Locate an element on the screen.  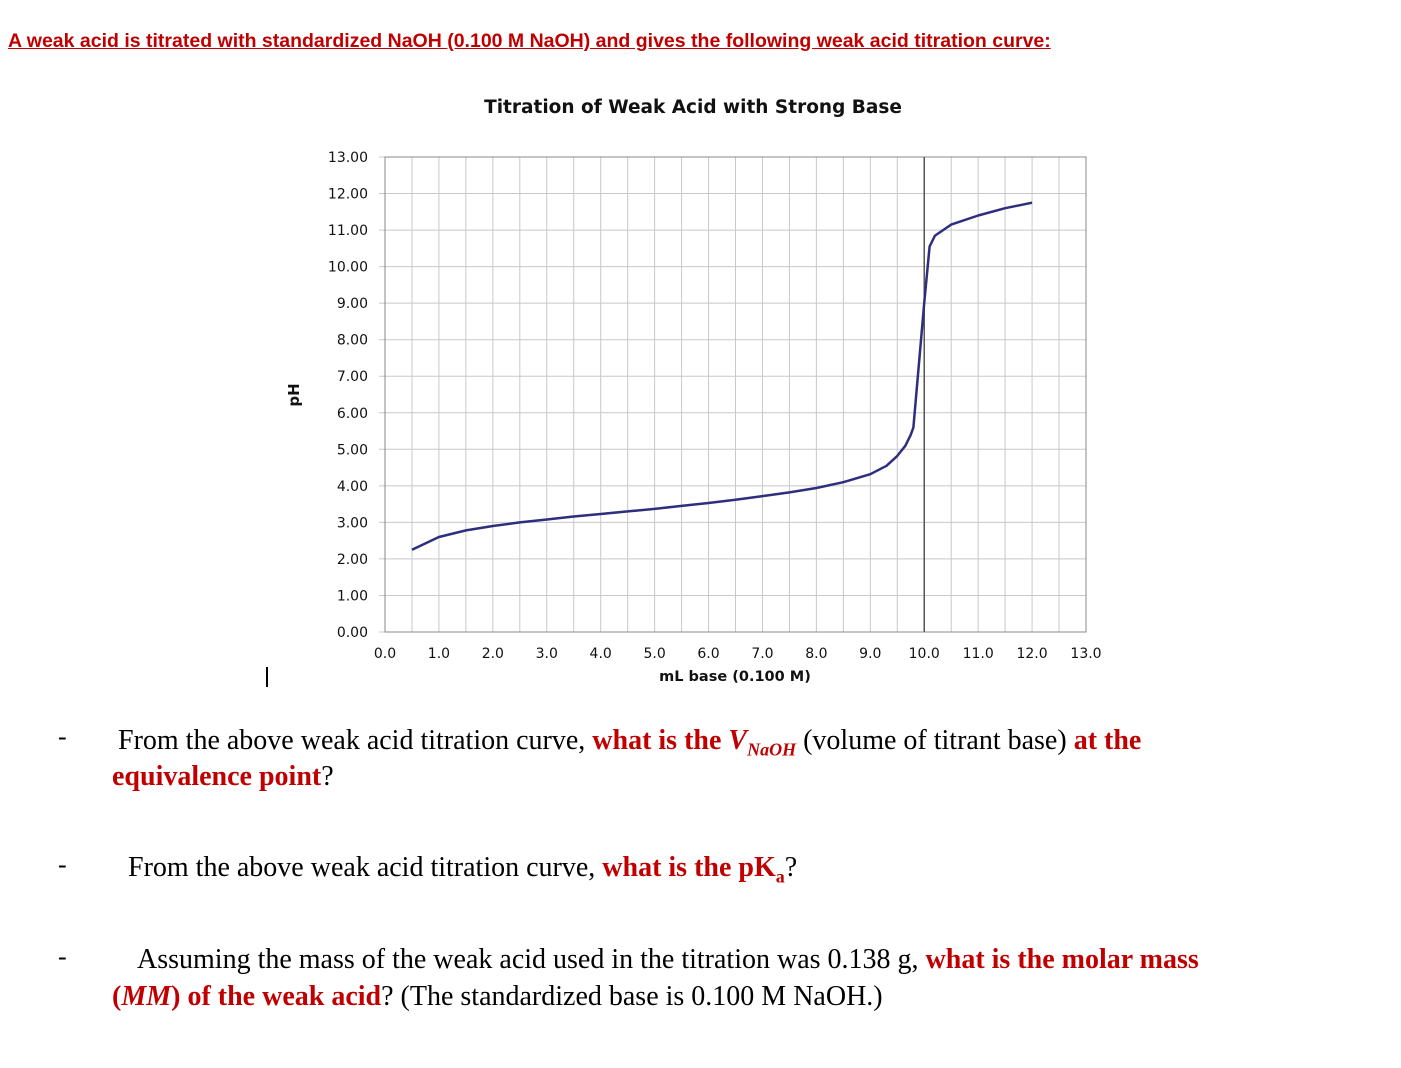
x-tick-label: 5.0 is located at coordinates (654, 654).